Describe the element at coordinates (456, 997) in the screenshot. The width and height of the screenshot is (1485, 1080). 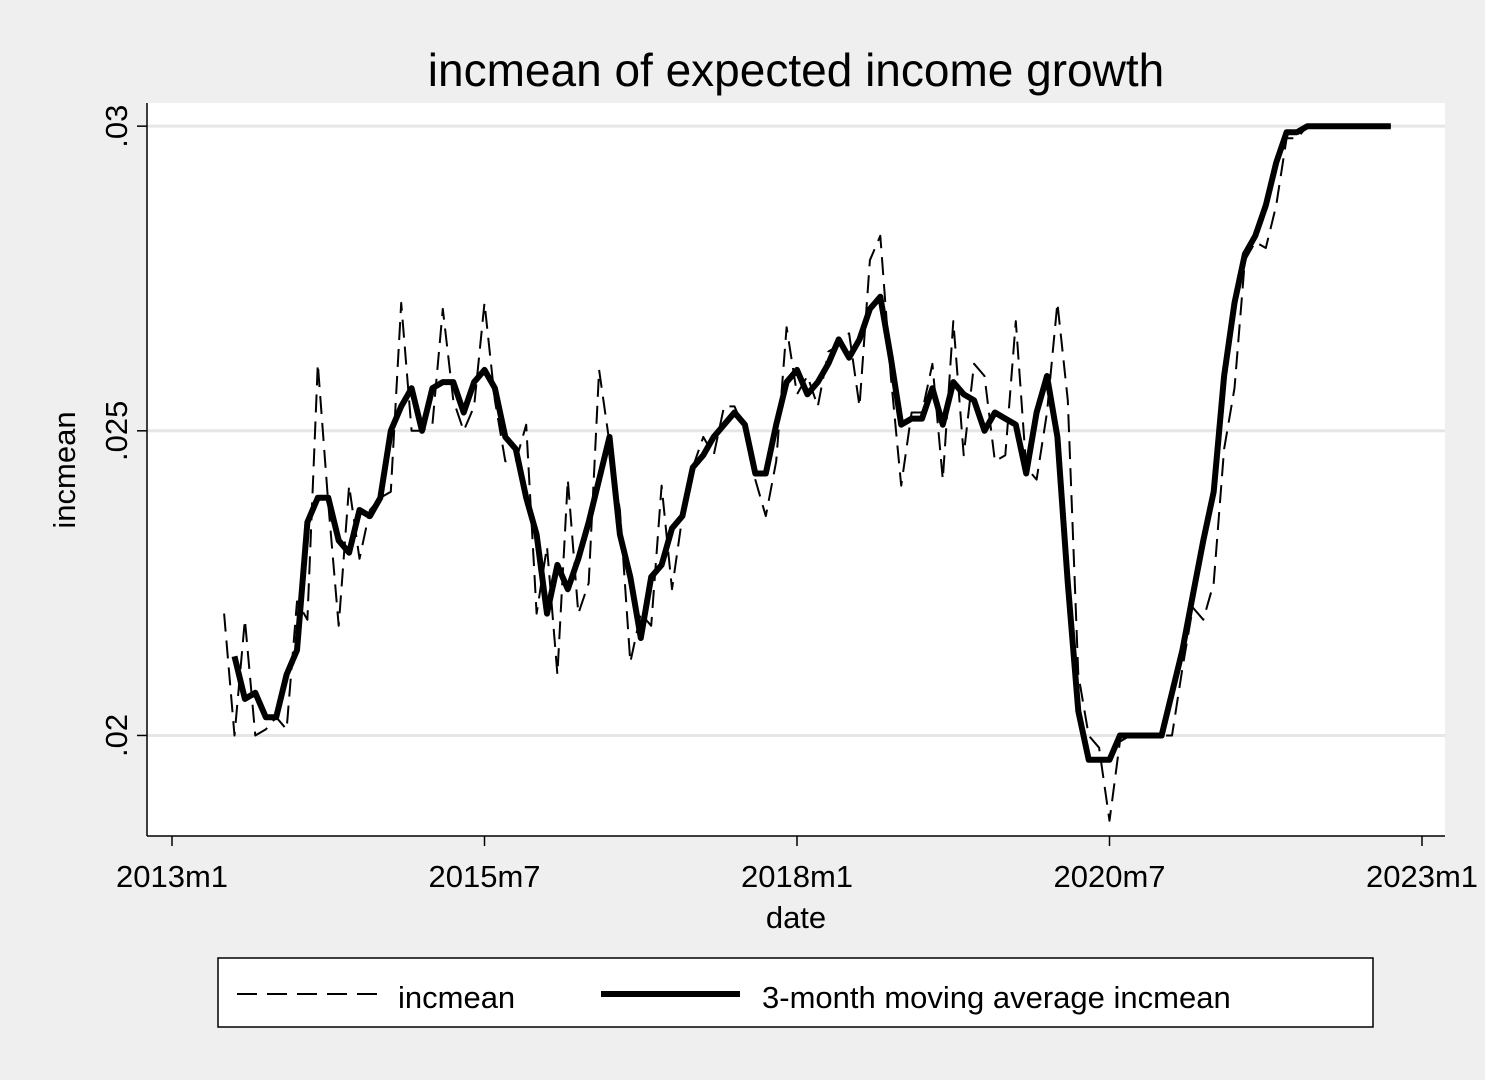
I see `legend-label-incmean: incmean` at that location.